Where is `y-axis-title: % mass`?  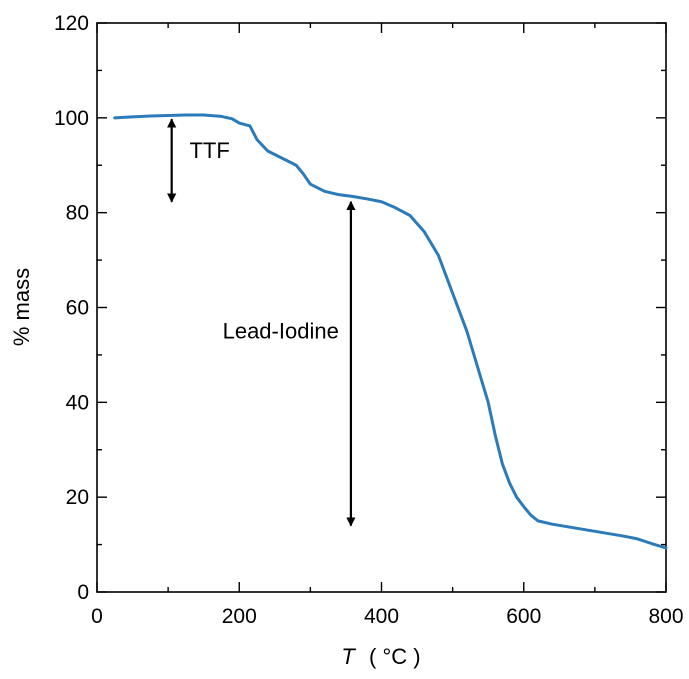 y-axis-title: % mass is located at coordinates (21, 307).